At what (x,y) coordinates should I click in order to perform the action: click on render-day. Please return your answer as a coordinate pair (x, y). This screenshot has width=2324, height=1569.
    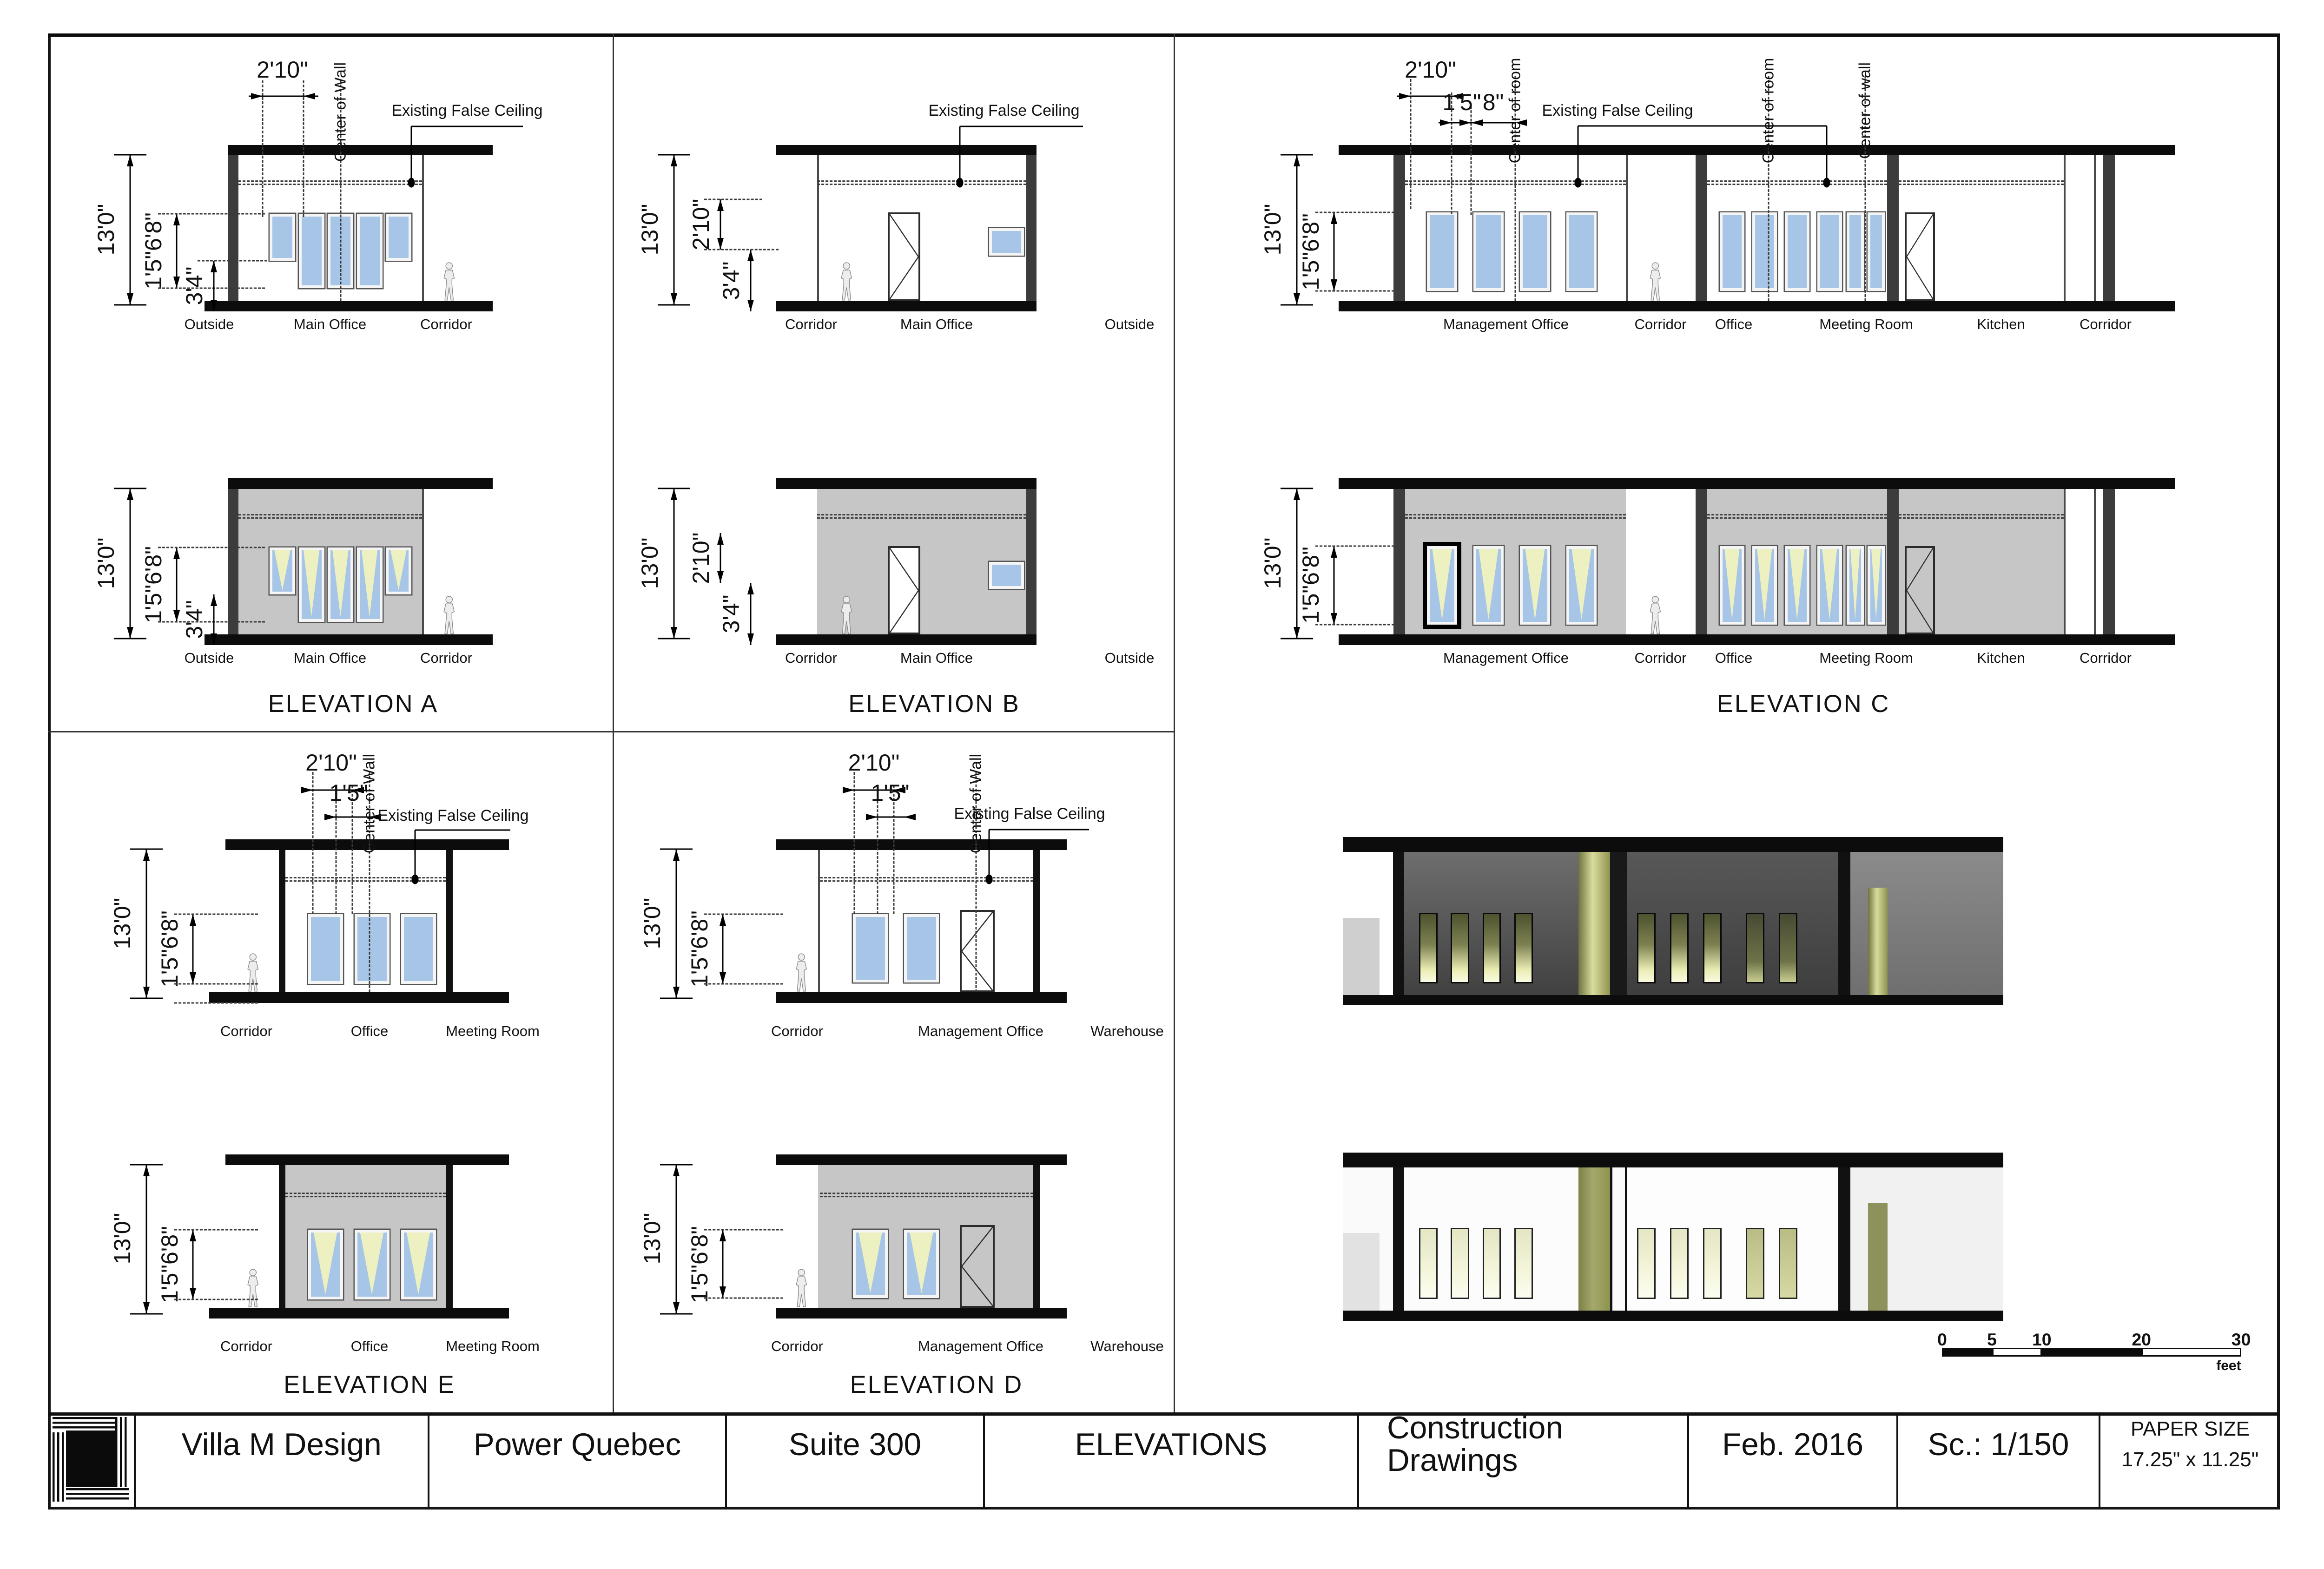
    Looking at the image, I should click on (1673, 1236).